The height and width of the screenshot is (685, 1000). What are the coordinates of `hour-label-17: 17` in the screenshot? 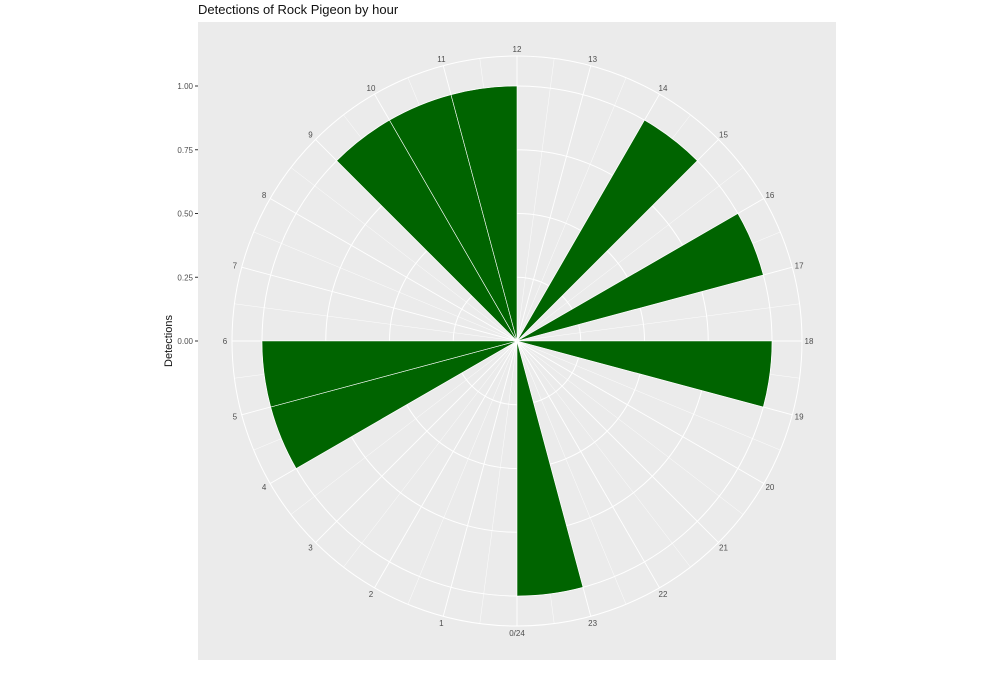 It's located at (799, 265).